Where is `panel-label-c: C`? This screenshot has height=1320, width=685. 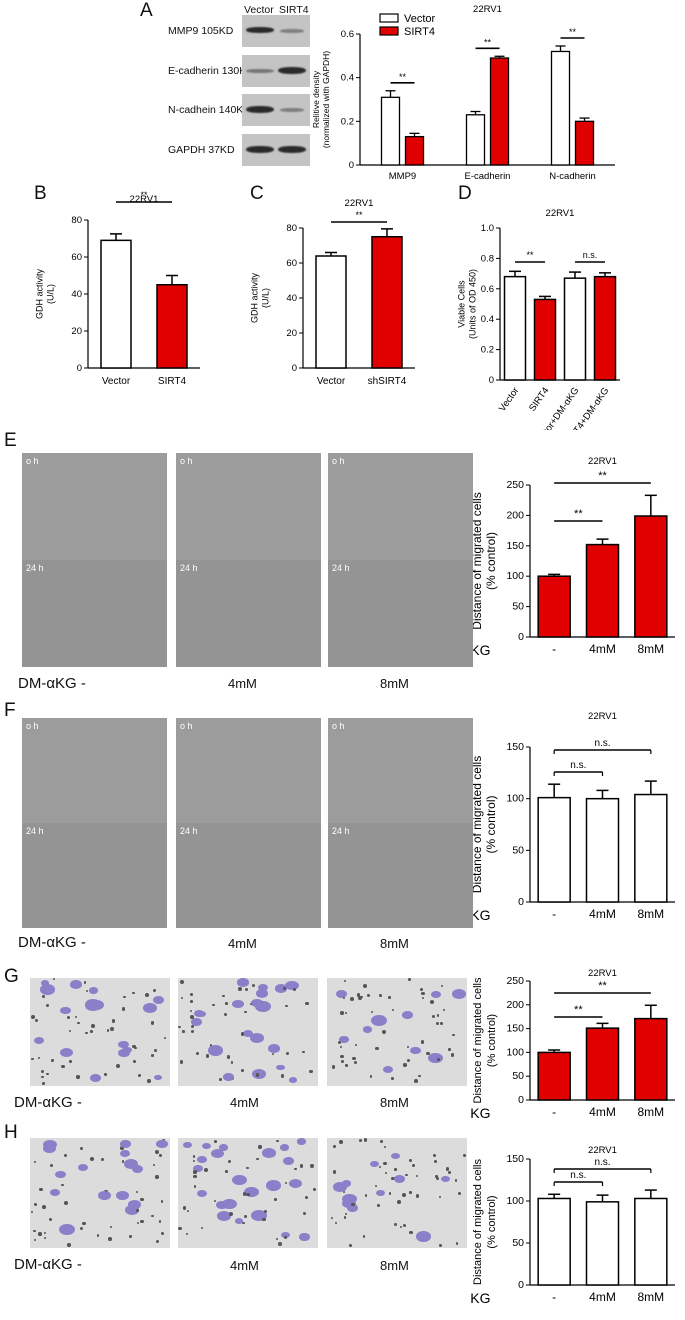
panel-label-c: C is located at coordinates (257, 193).